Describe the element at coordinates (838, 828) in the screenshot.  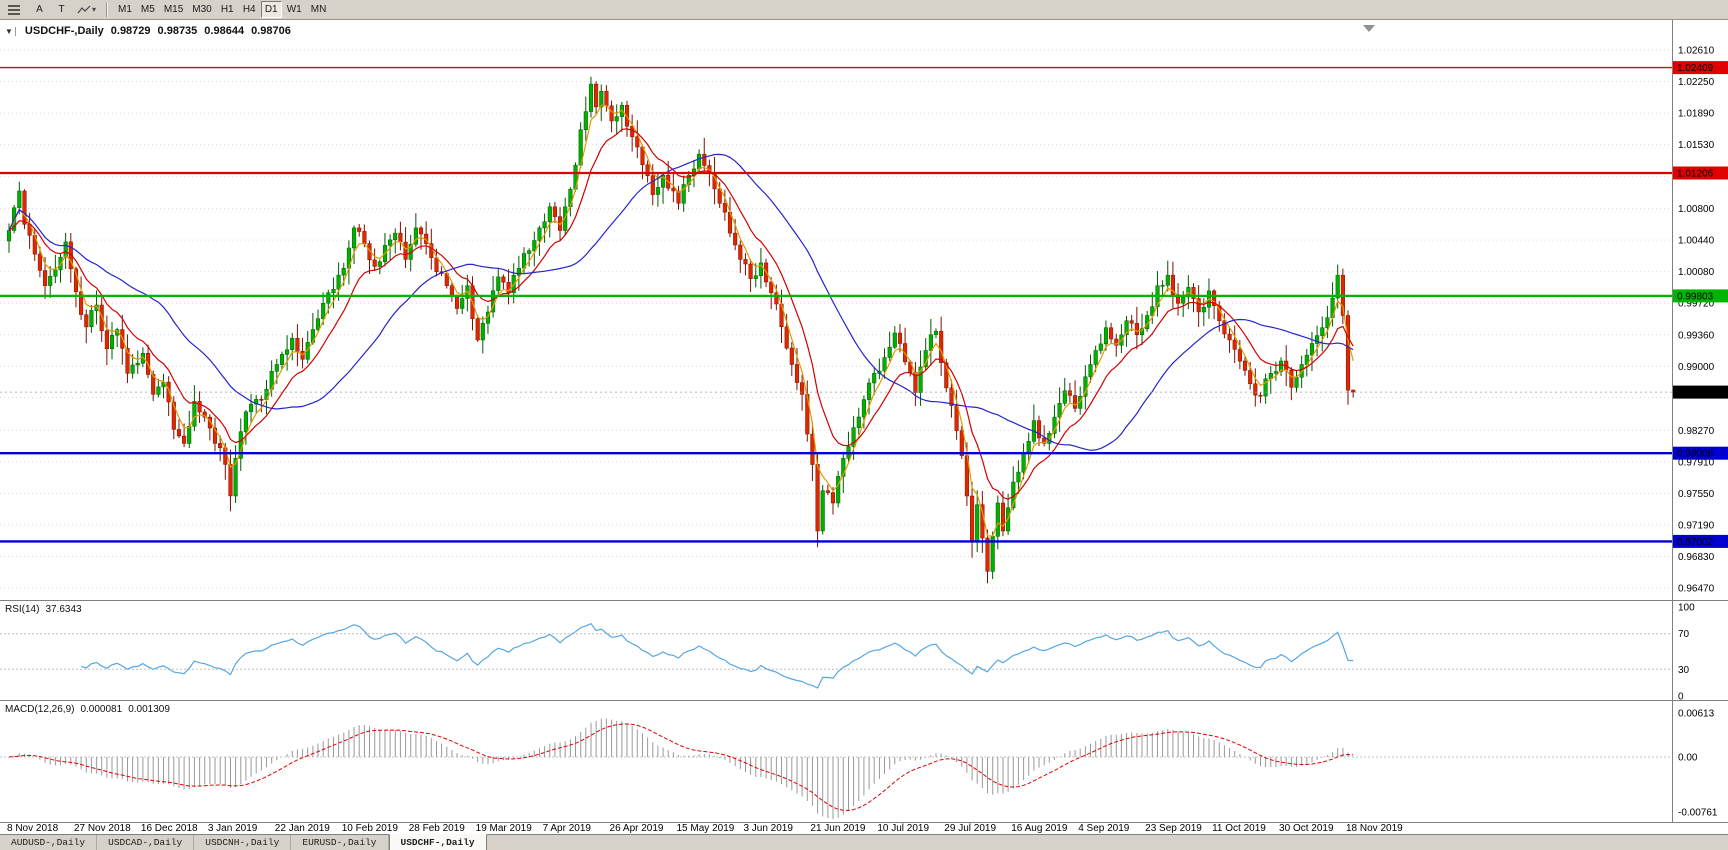
I see `date-label: 21 Jun 2019` at that location.